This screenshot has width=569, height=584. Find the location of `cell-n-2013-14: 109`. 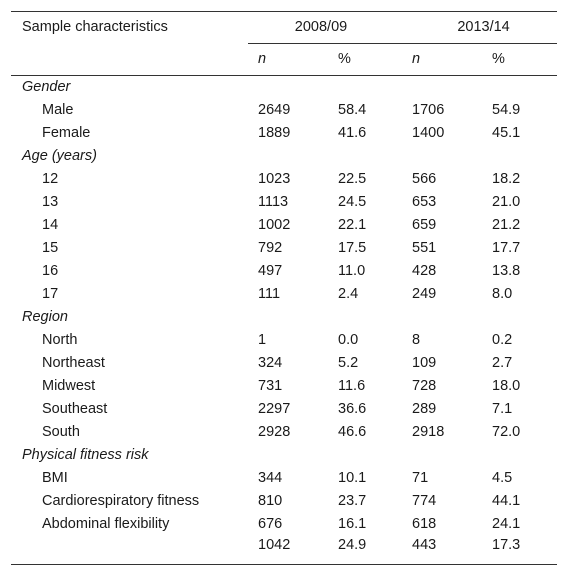

cell-n-2013-14: 109 is located at coordinates (424, 362).